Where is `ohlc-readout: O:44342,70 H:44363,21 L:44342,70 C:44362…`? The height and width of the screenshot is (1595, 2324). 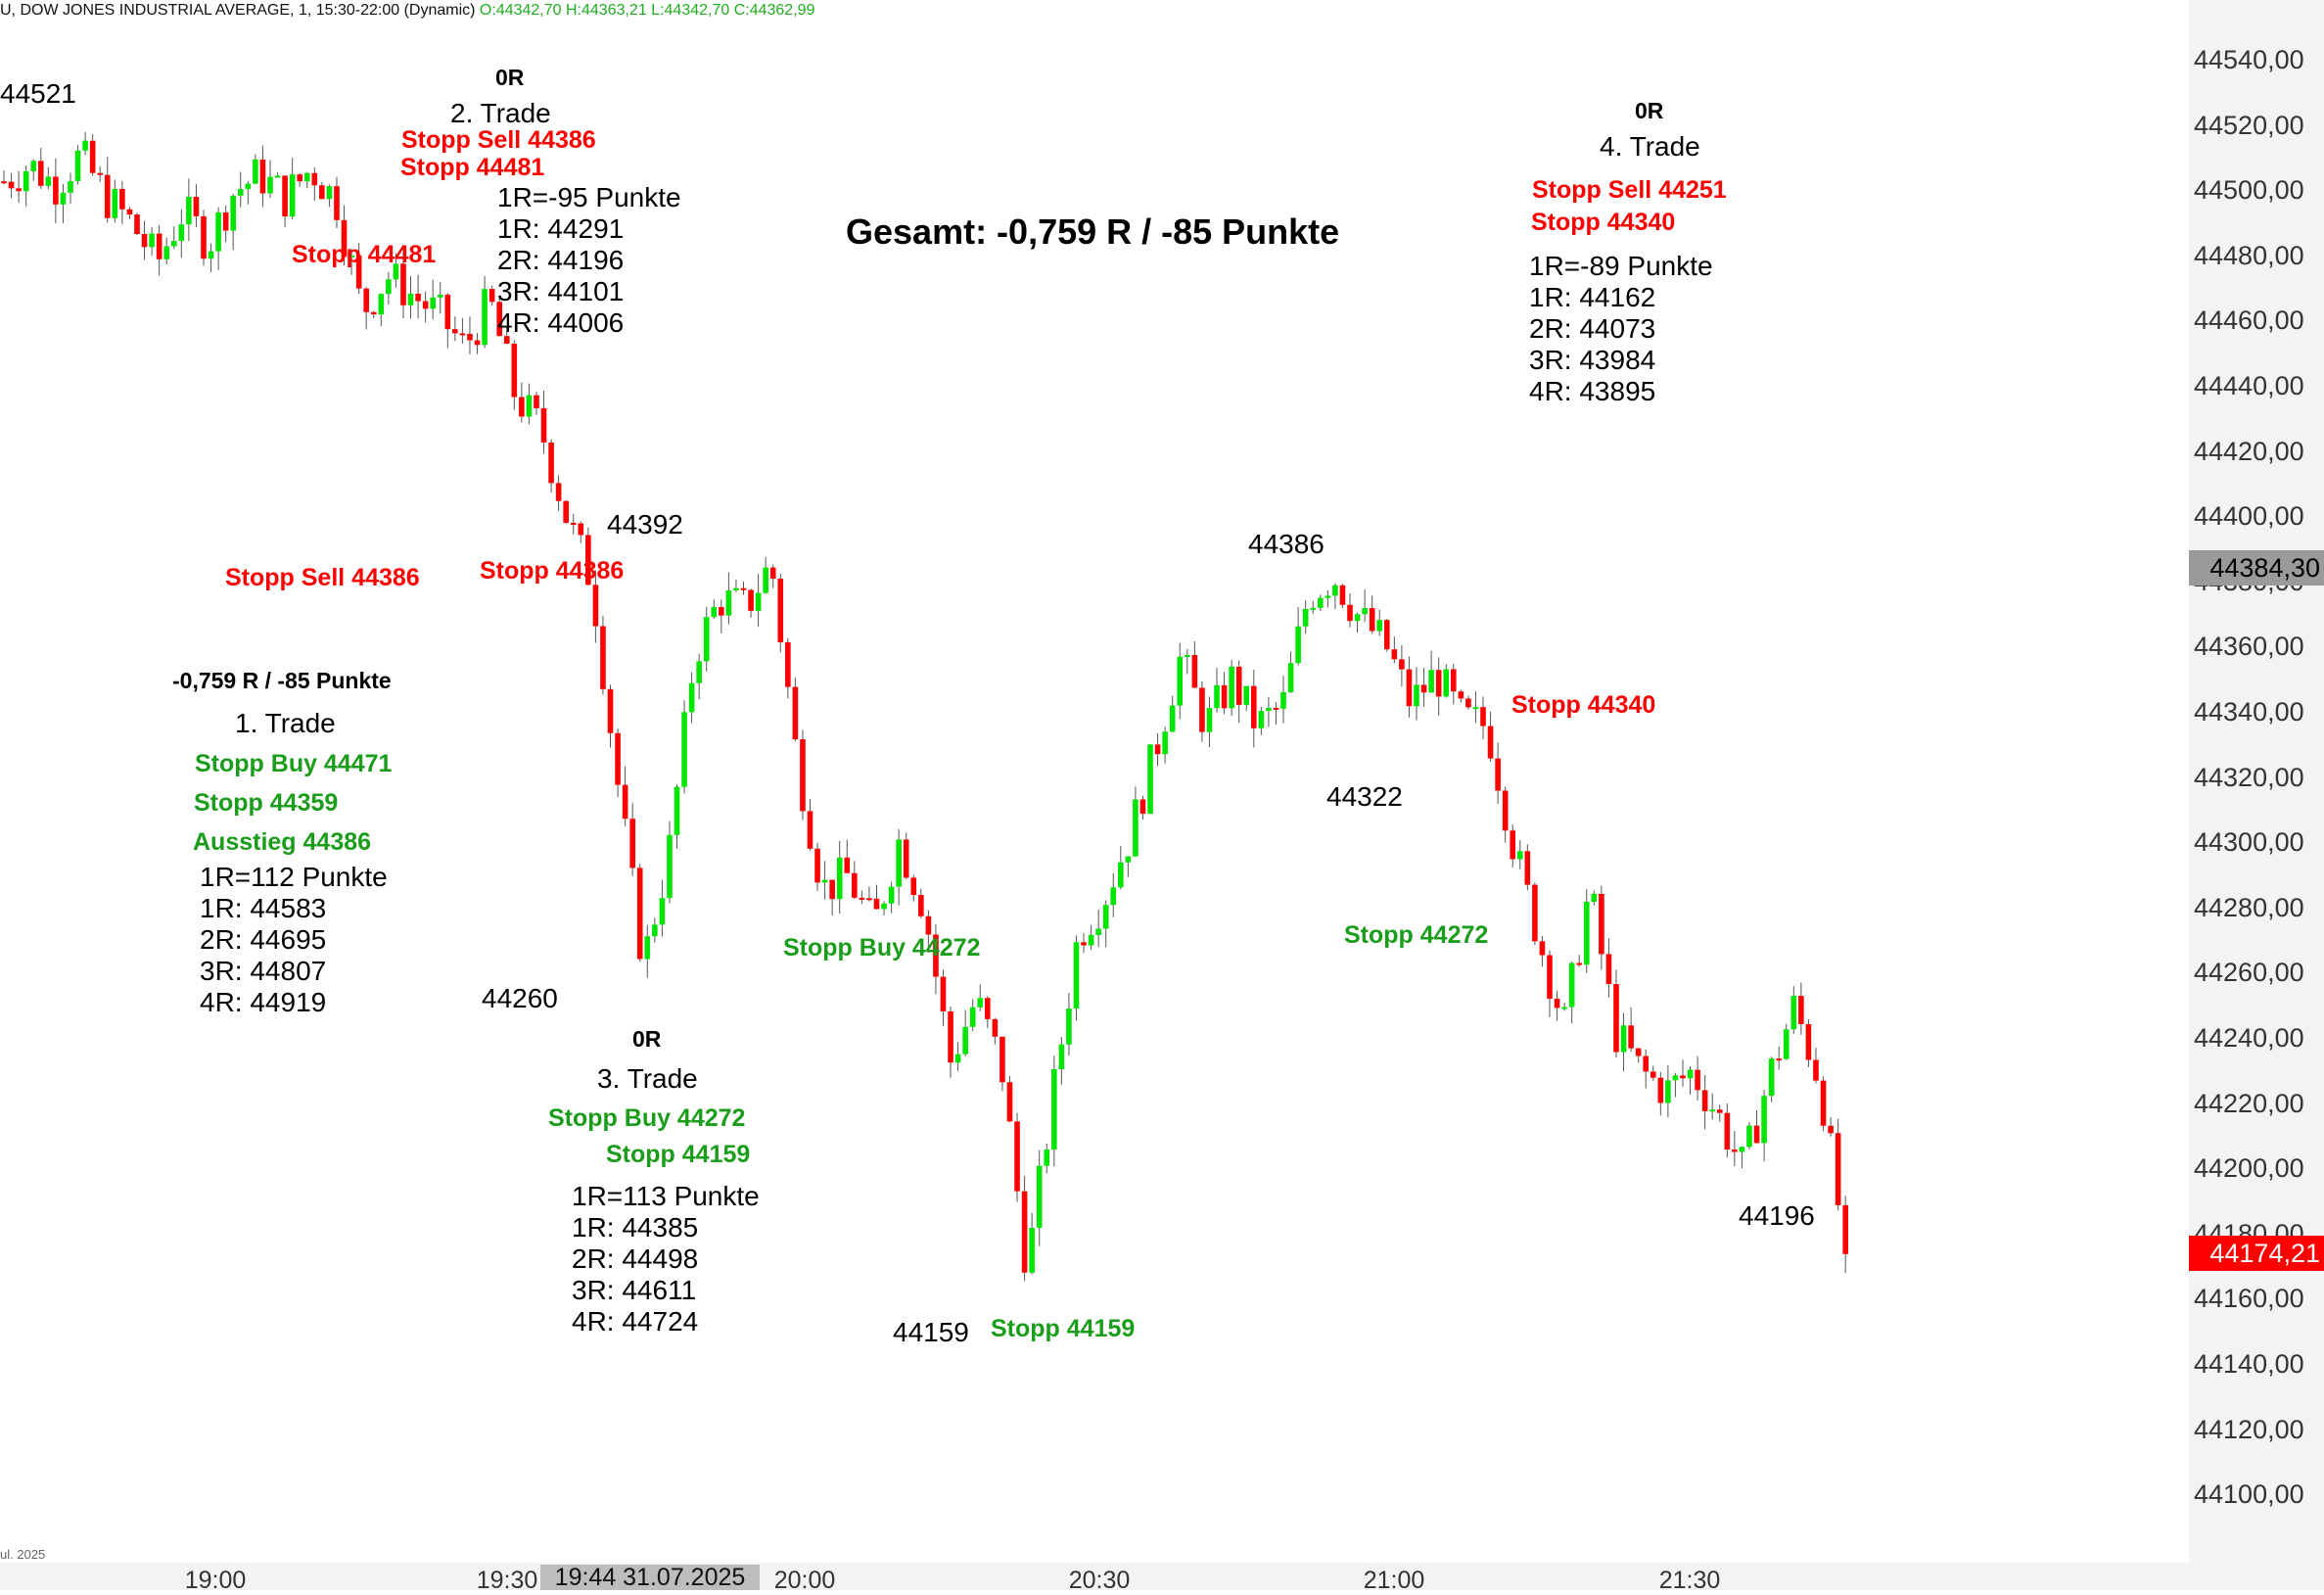
ohlc-readout: O:44342,70 H:44363,21 L:44342,70 C:44362… is located at coordinates (647, 11).